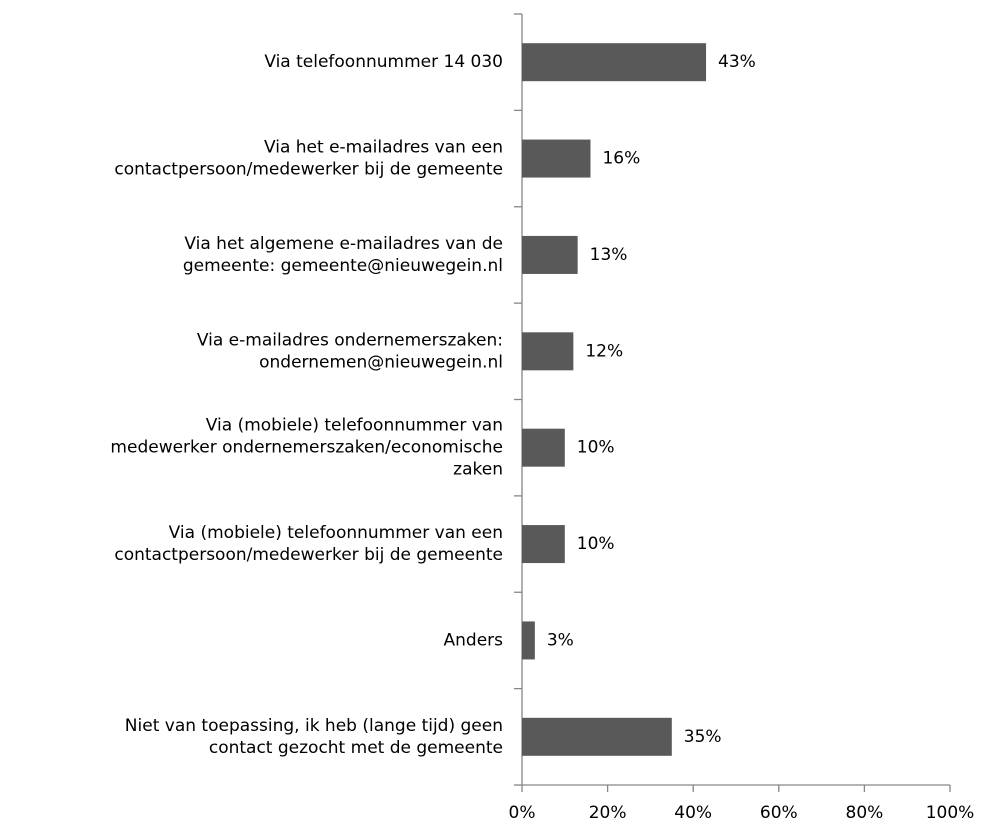  Describe the element at coordinates (560, 640) in the screenshot. I see `value-label: 3%` at that location.